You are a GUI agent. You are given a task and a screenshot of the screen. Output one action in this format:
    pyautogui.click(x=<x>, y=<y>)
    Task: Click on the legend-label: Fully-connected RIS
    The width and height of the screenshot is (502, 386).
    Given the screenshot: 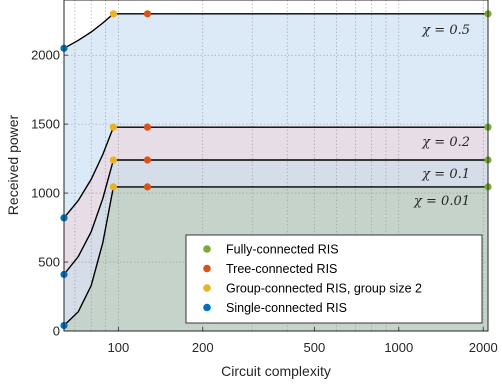 What is the action you would take?
    pyautogui.click(x=282, y=250)
    